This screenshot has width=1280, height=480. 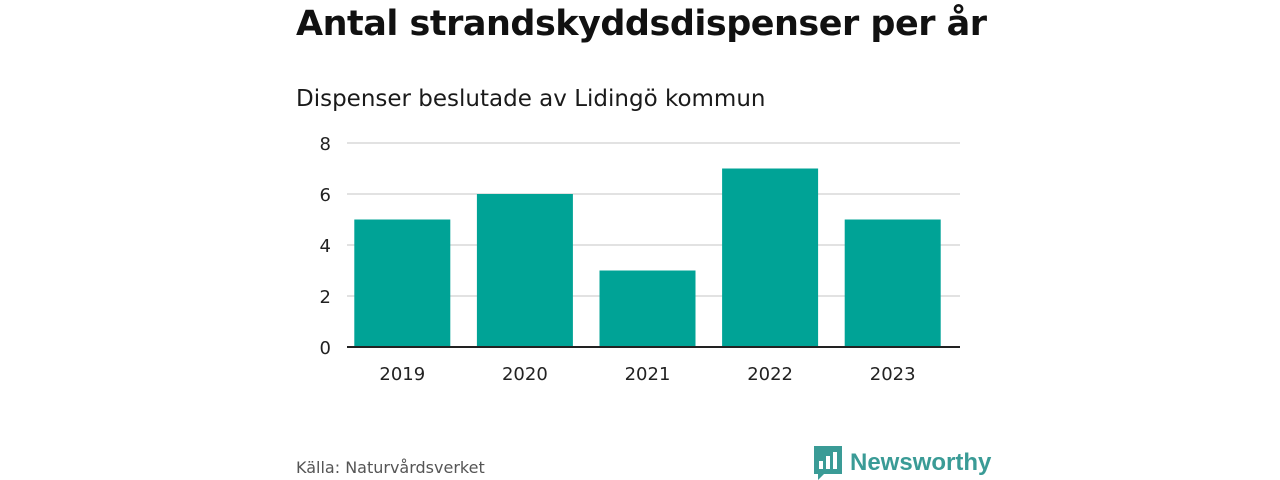 What do you see at coordinates (531, 99) in the screenshot?
I see `chart-subtitle: Dispenser beslutade av Lidingö kommun` at bounding box center [531, 99].